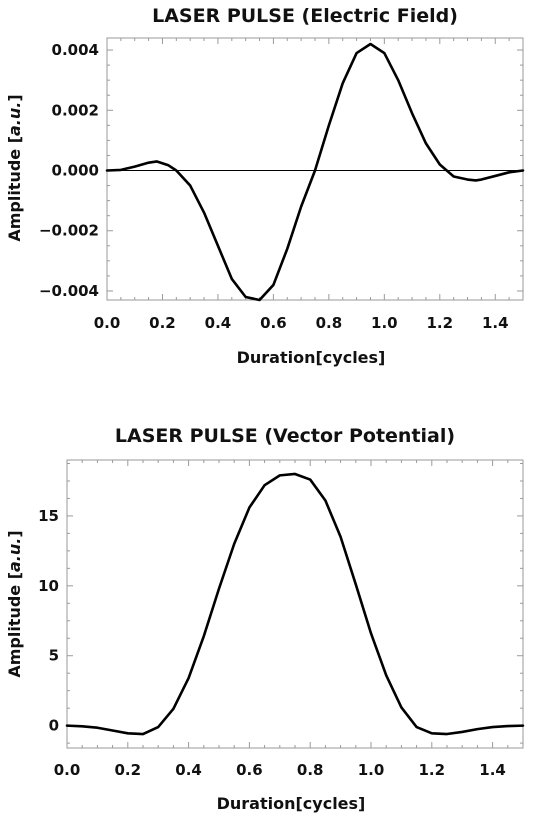  What do you see at coordinates (75, 171) in the screenshot?
I see `y-tick-label: 0.000` at bounding box center [75, 171].